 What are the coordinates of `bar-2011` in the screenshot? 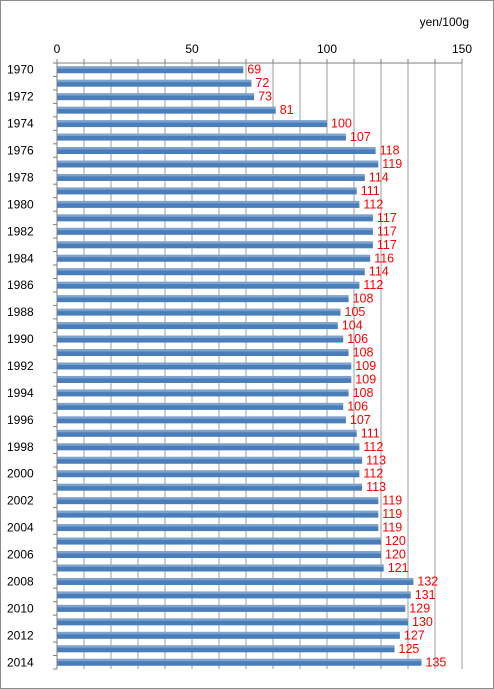 It's located at (232, 622).